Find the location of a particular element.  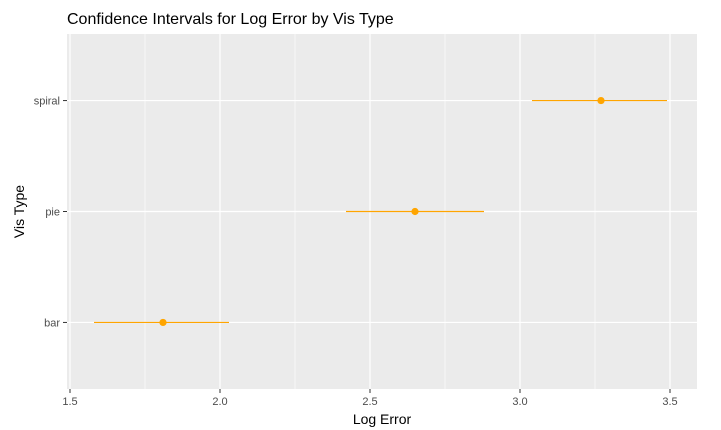

x-tick-label: 3.5 is located at coordinates (669, 402).